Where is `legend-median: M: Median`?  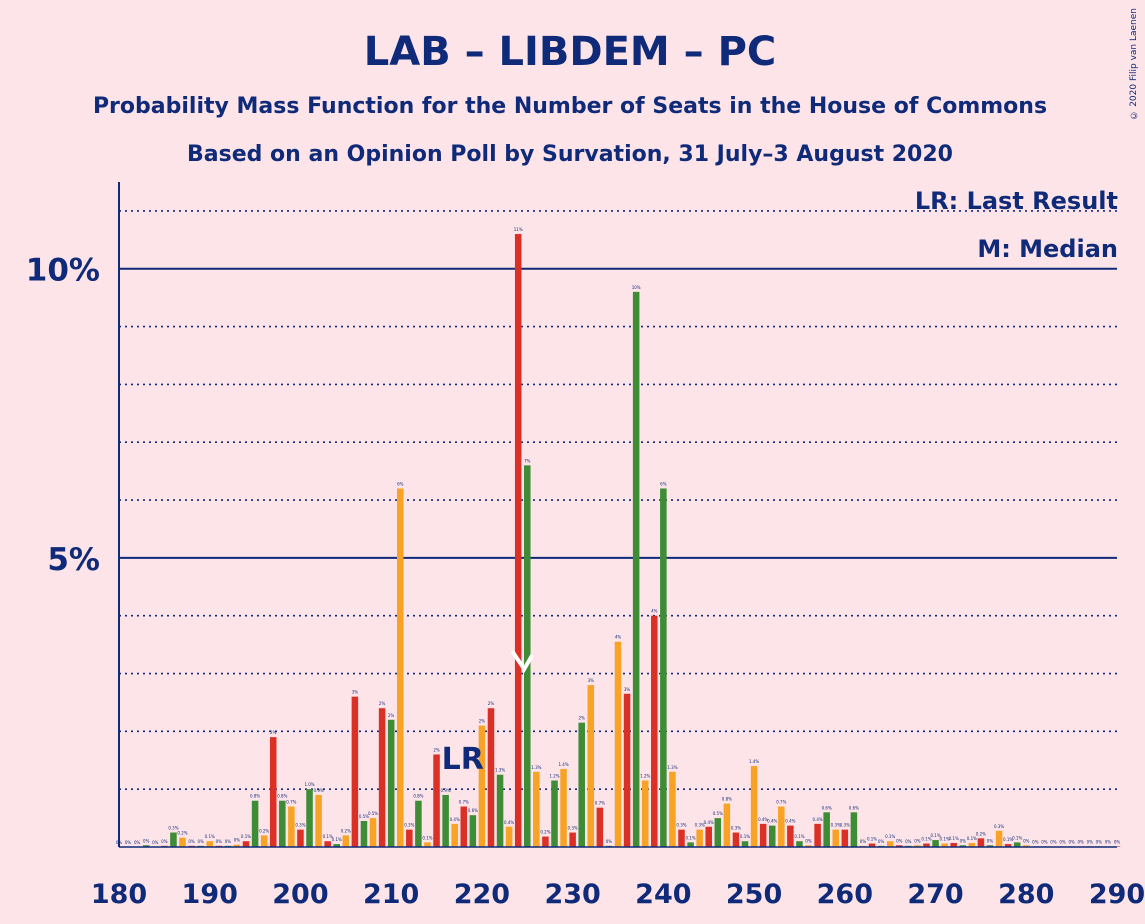 legend-median: M: Median is located at coordinates (1047, 249).